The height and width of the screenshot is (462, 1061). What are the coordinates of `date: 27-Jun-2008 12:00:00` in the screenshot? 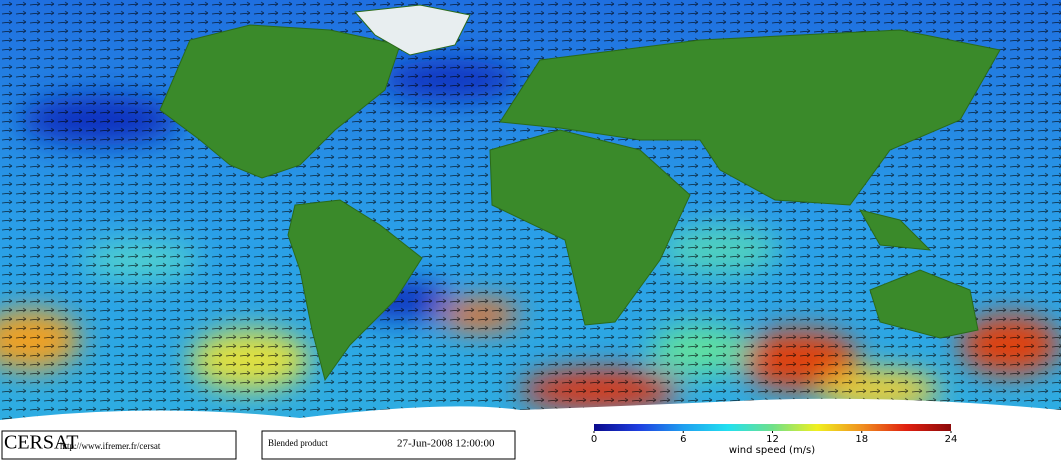 It's located at (446, 444).